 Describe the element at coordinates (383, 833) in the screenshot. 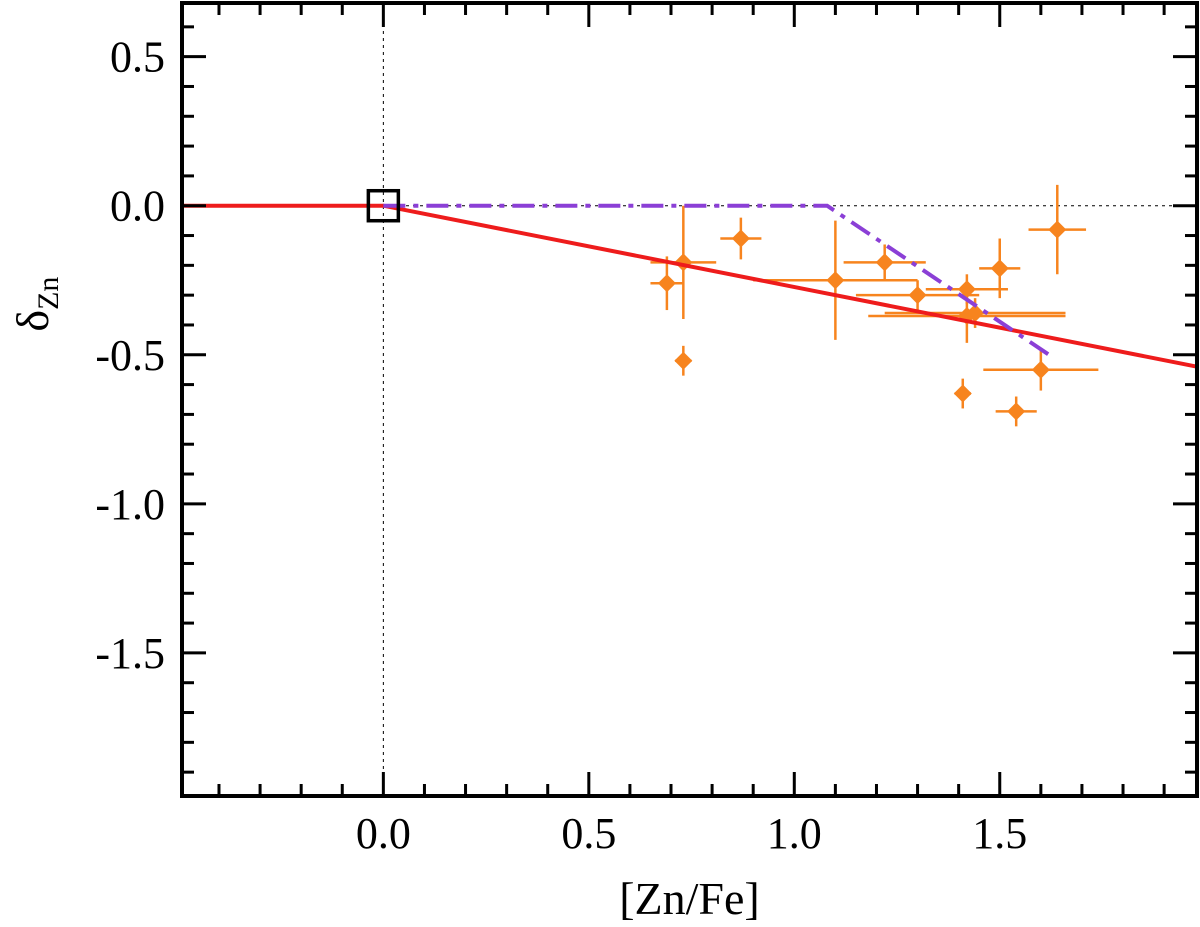

I see `x-tick-label: 0.0` at that location.